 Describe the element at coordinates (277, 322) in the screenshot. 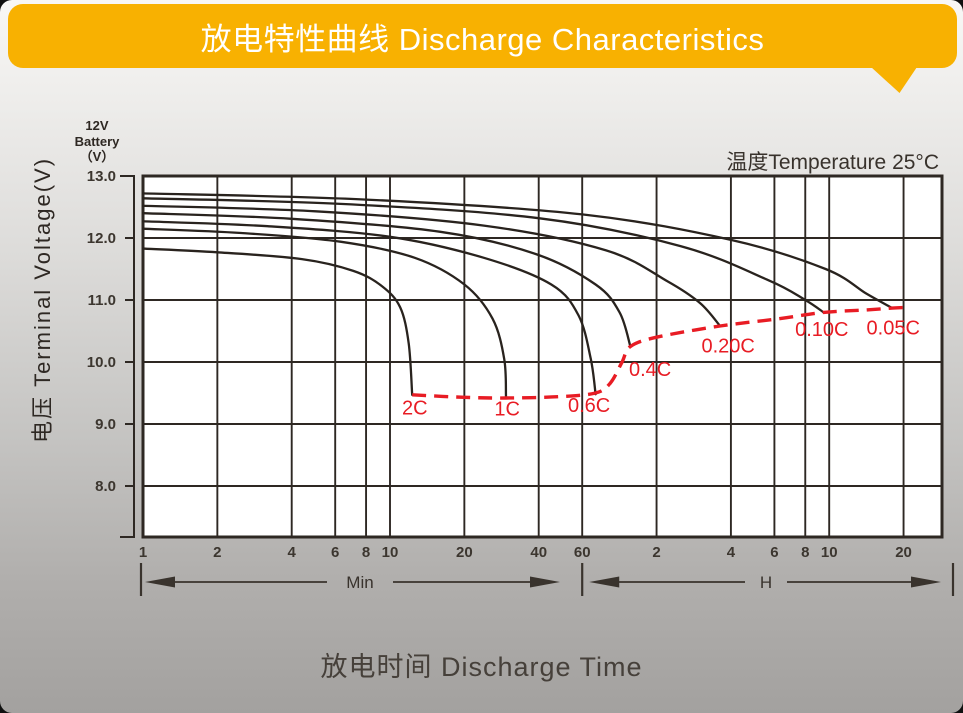

I see `discharge-curve-2C` at that location.